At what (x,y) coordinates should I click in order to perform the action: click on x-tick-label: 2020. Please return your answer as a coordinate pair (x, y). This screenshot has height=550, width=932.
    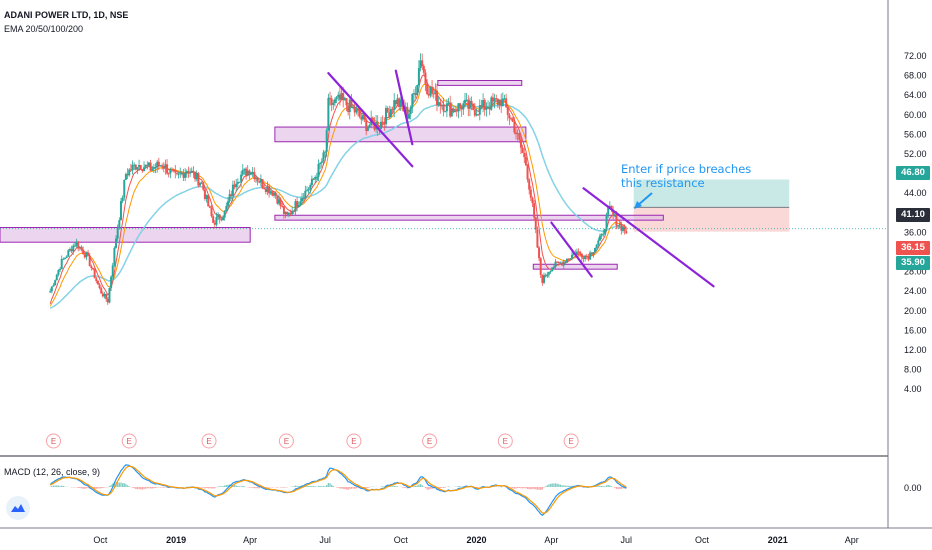
    Looking at the image, I should click on (476, 540).